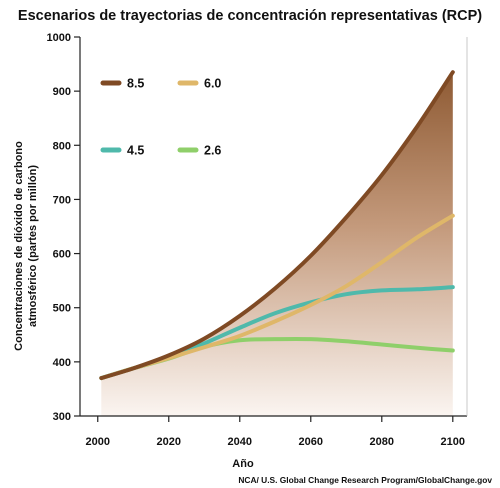 This screenshot has width=500, height=488. Describe the element at coordinates (62, 309) in the screenshot. I see `y-tick-label: 500` at that location.